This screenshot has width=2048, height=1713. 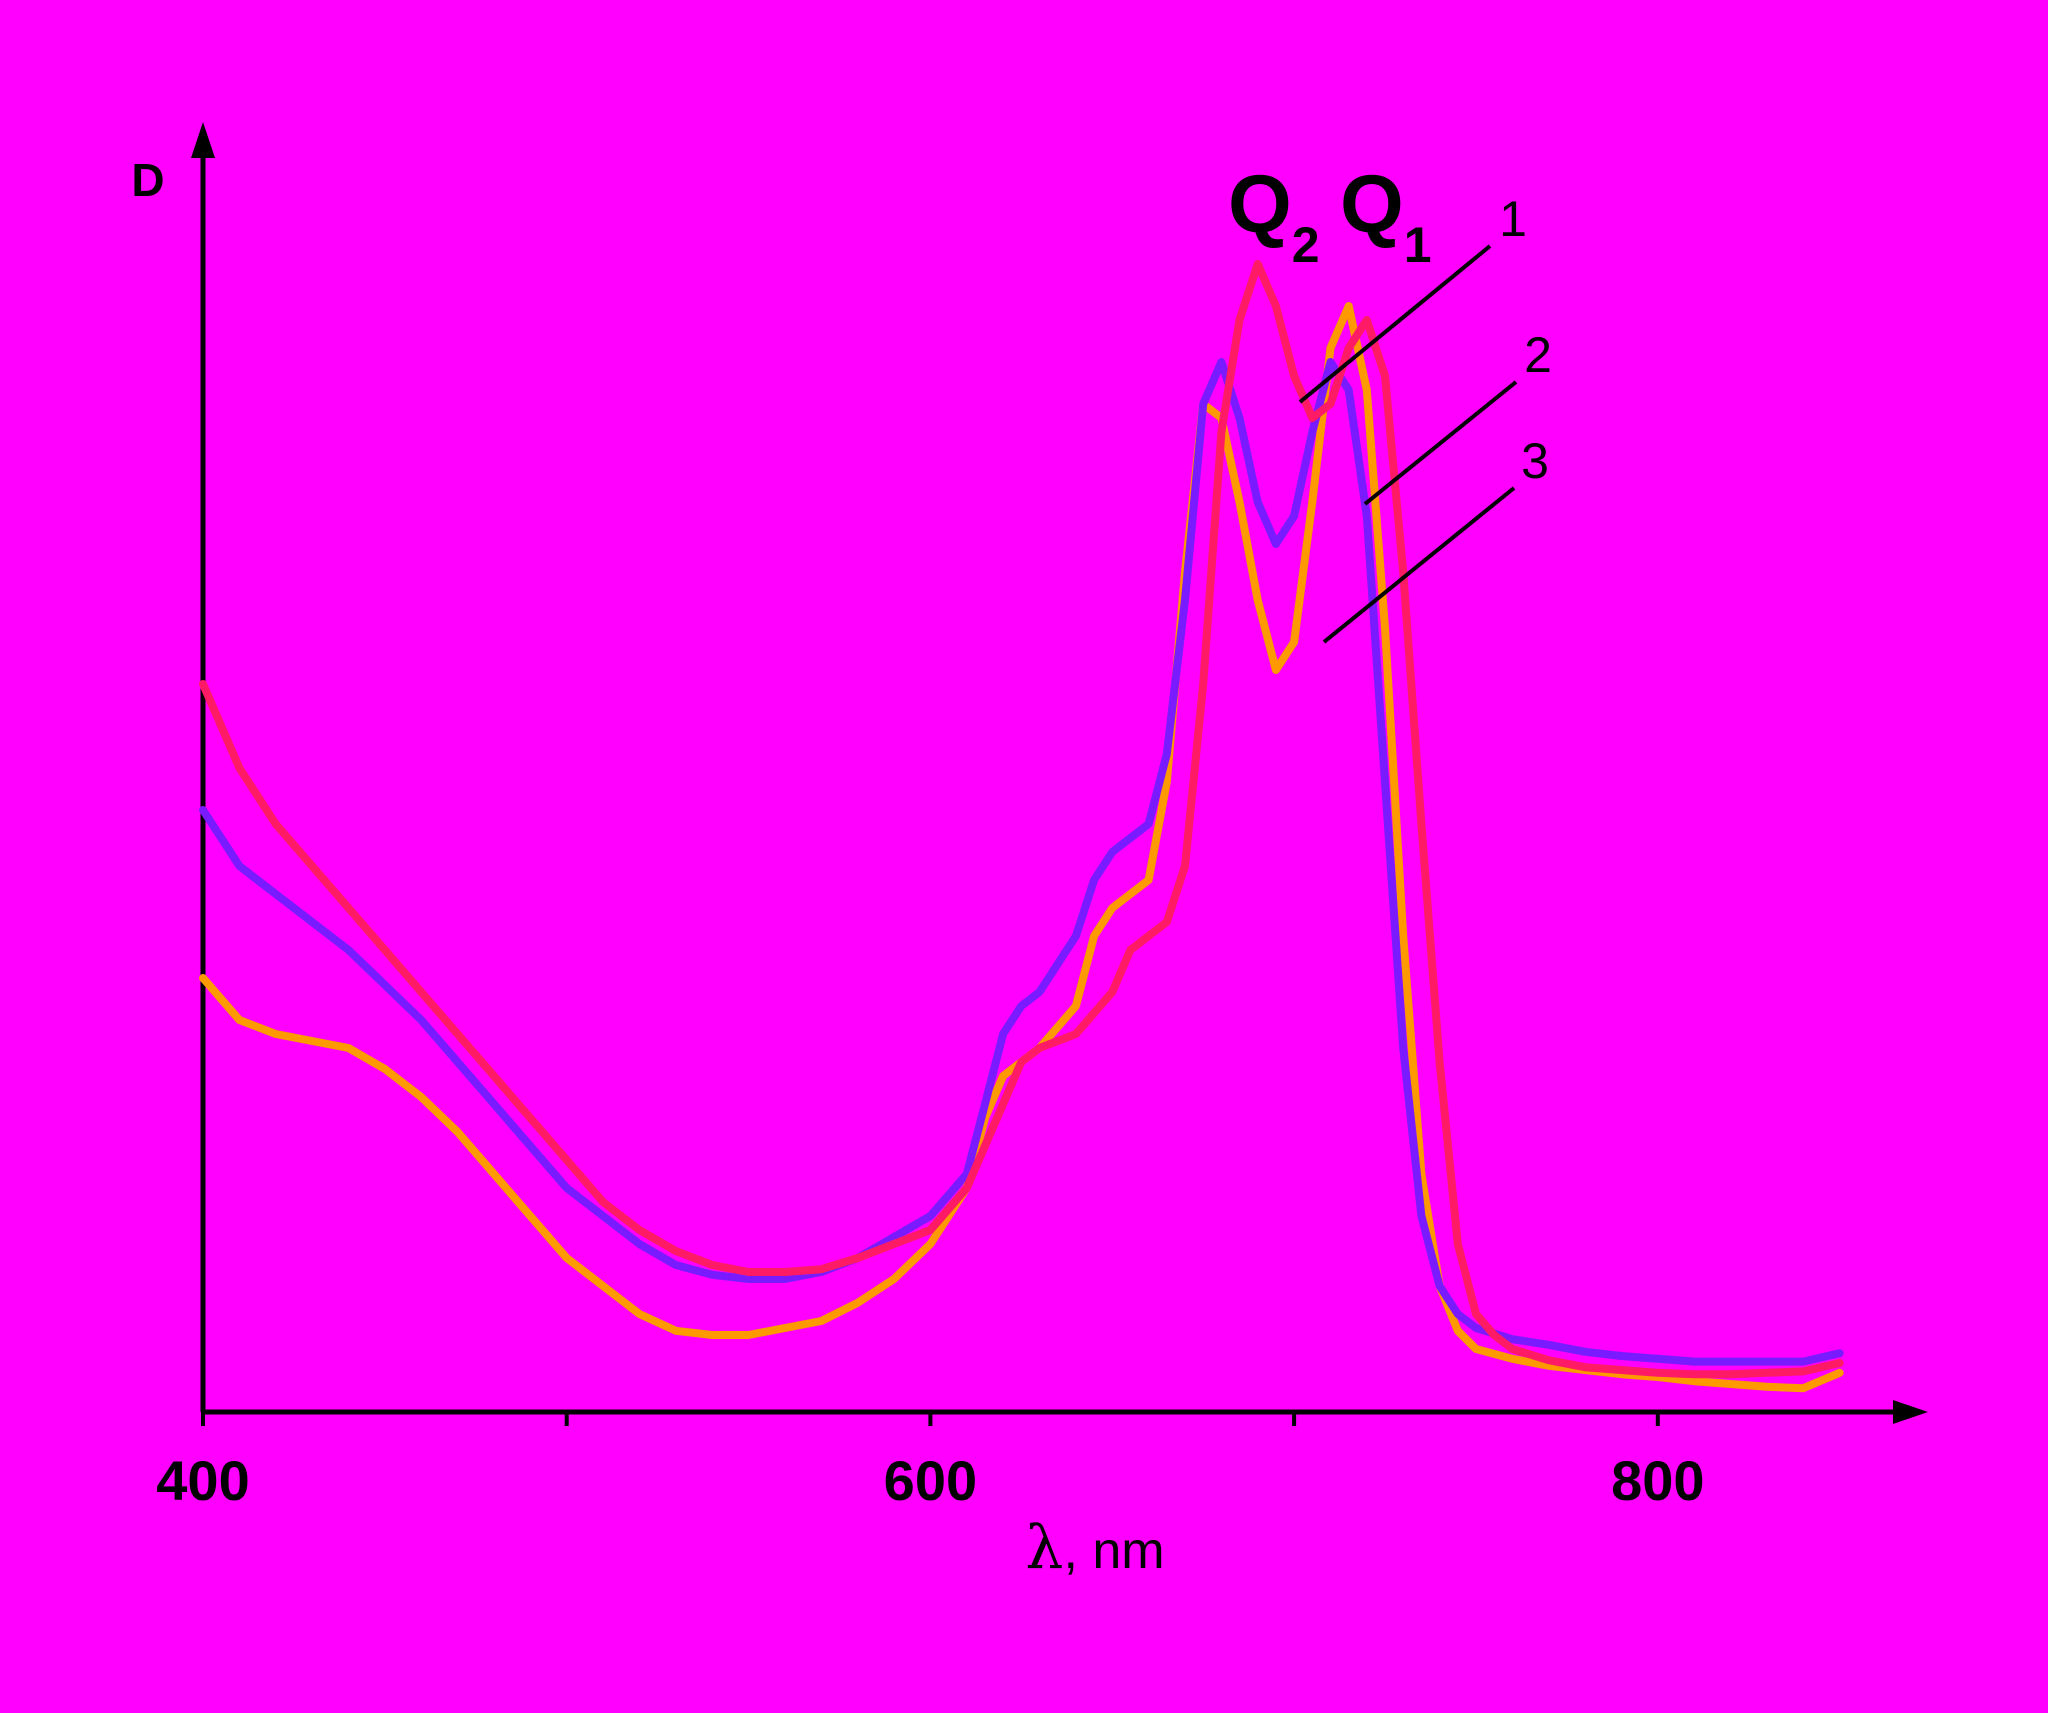 What do you see at coordinates (1910, 1412) in the screenshot?
I see `x-axis-arrow` at bounding box center [1910, 1412].